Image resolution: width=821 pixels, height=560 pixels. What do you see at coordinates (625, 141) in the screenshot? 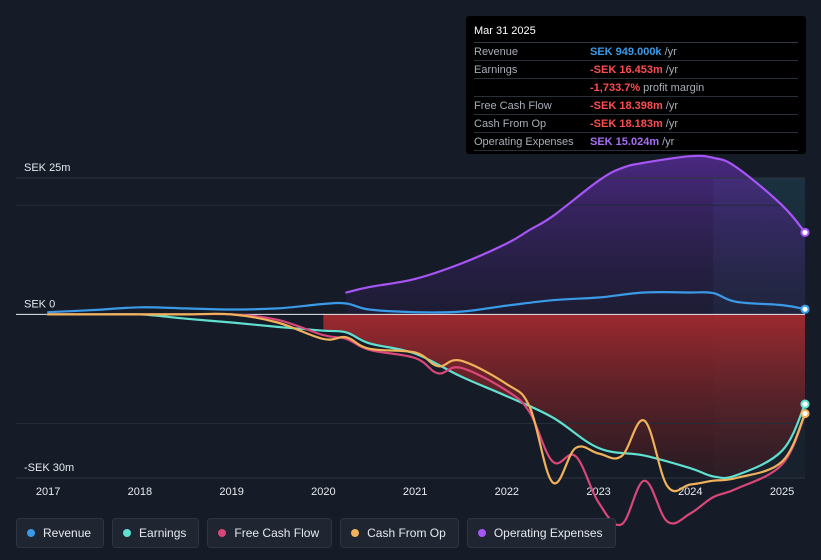
I see `tooltip-row-value: SEK 15.024m` at bounding box center [625, 141].